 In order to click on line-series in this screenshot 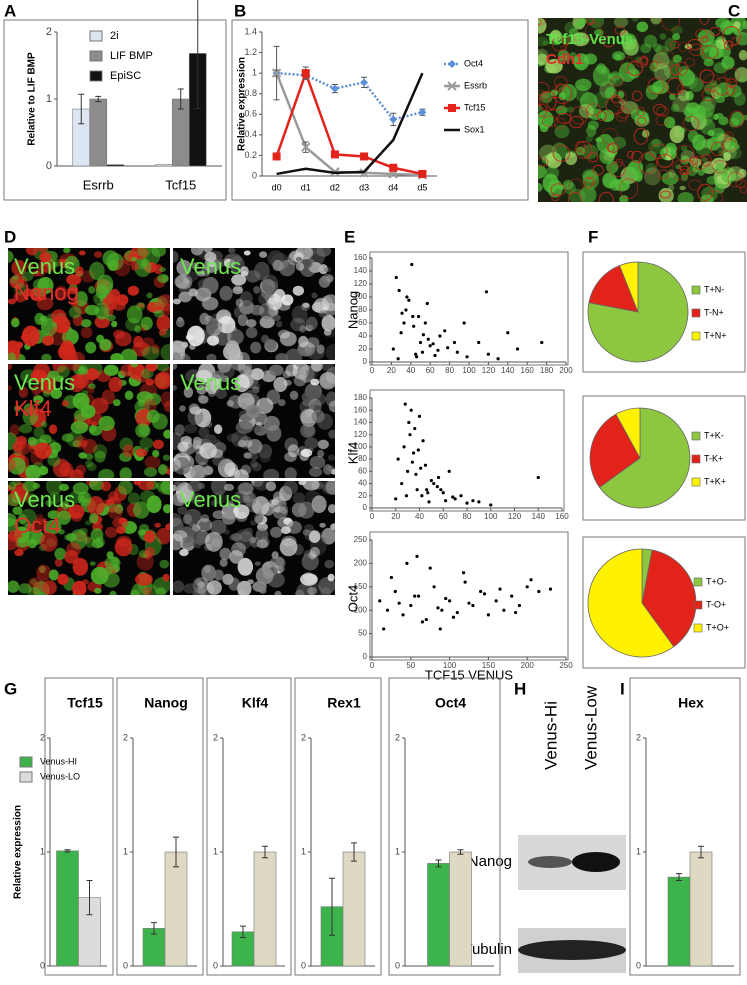, I will do `click(349, 96)`.